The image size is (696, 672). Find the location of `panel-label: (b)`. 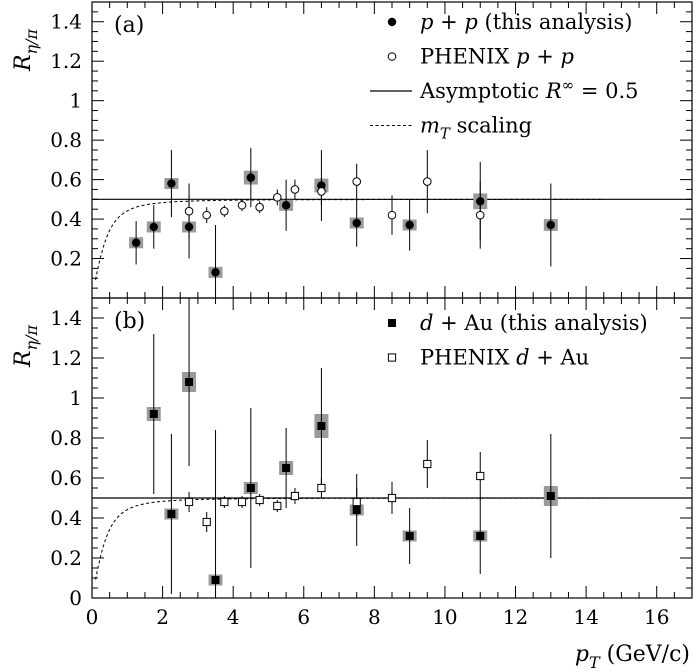

panel-label: (b) is located at coordinates (129, 321).